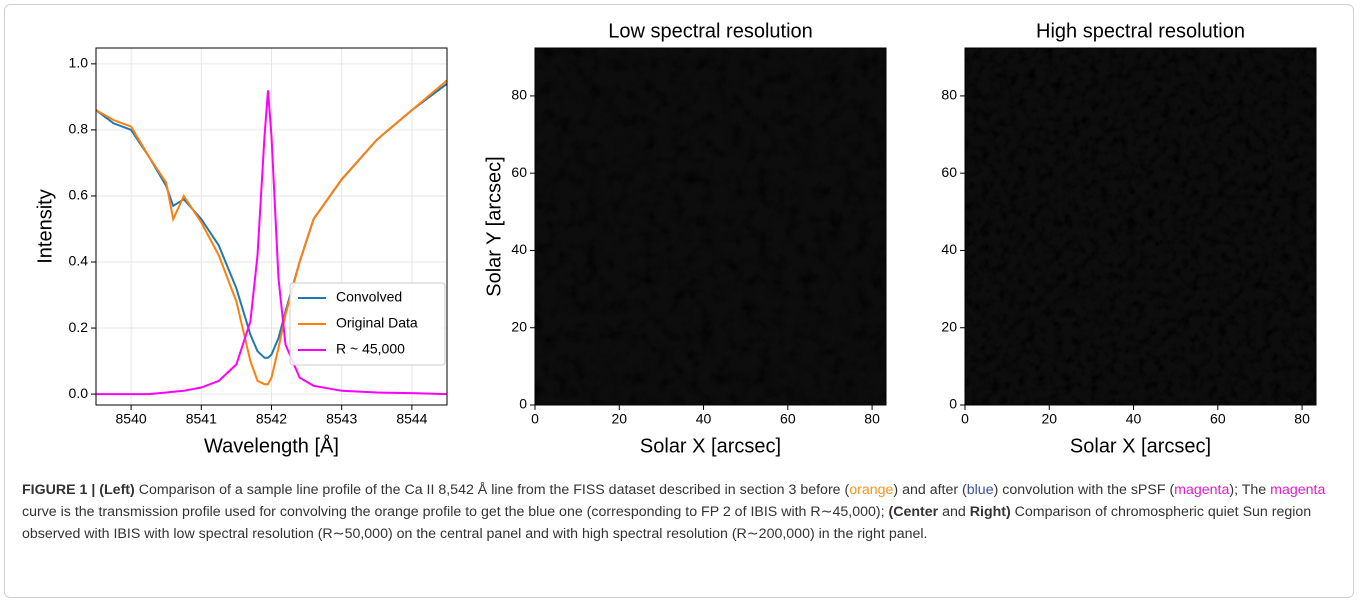 The image size is (1360, 606). What do you see at coordinates (370, 349) in the screenshot?
I see `legend-label: R ~ 45,000` at bounding box center [370, 349].